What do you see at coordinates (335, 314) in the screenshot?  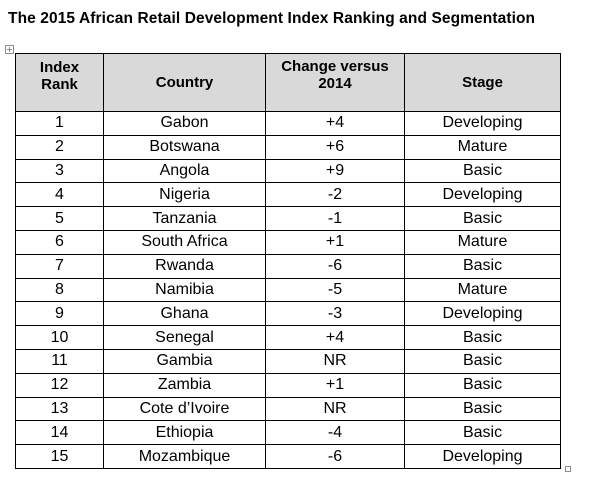 I see `cell-change: -3` at bounding box center [335, 314].